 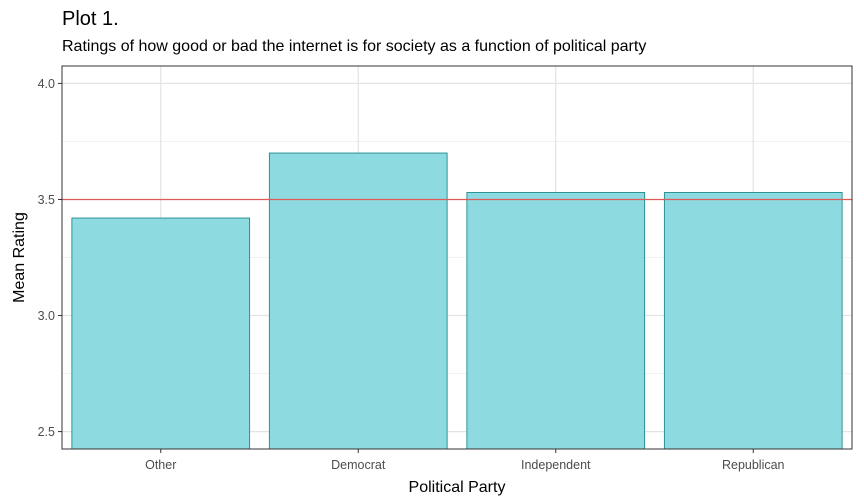 What do you see at coordinates (556, 321) in the screenshot?
I see `bar-independent` at bounding box center [556, 321].